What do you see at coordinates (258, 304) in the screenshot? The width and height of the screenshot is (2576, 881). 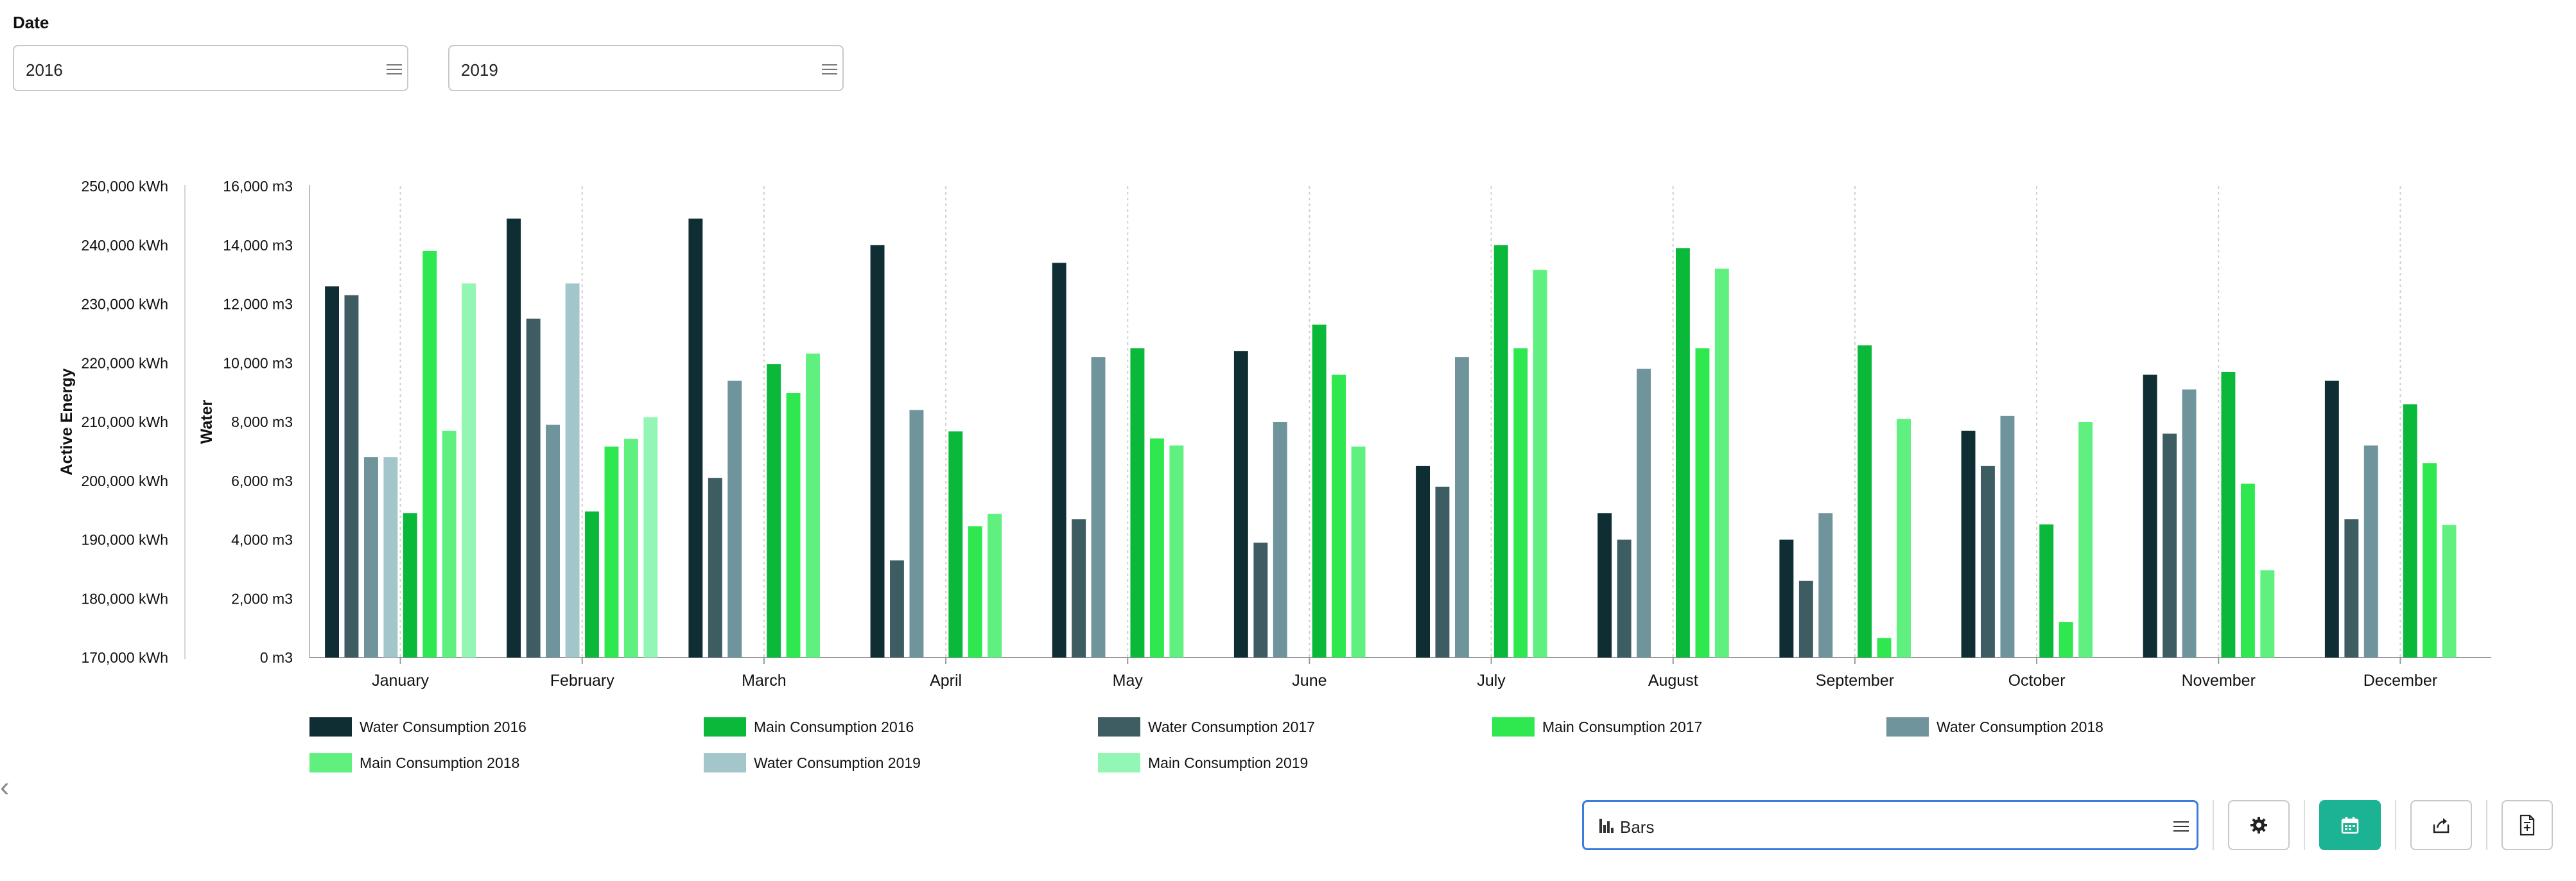 I see `water-tick-label: 12,000 m3` at bounding box center [258, 304].